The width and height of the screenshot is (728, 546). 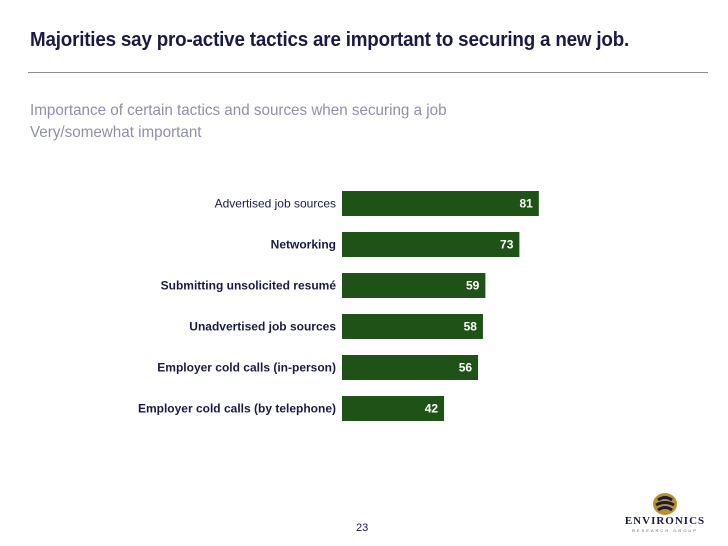 What do you see at coordinates (275, 204) in the screenshot?
I see `category-label: Advertised job sources` at bounding box center [275, 204].